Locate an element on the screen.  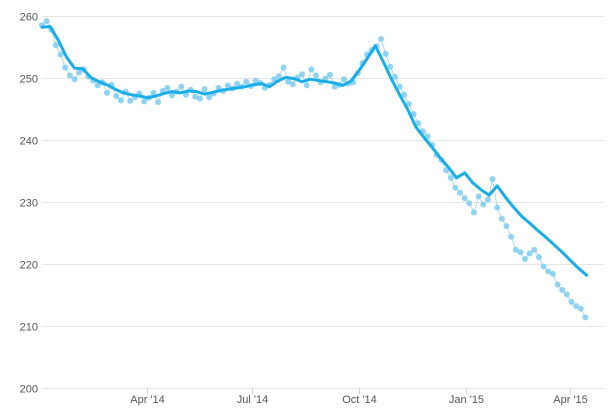
y-tick-label: 230 is located at coordinates (29, 204).